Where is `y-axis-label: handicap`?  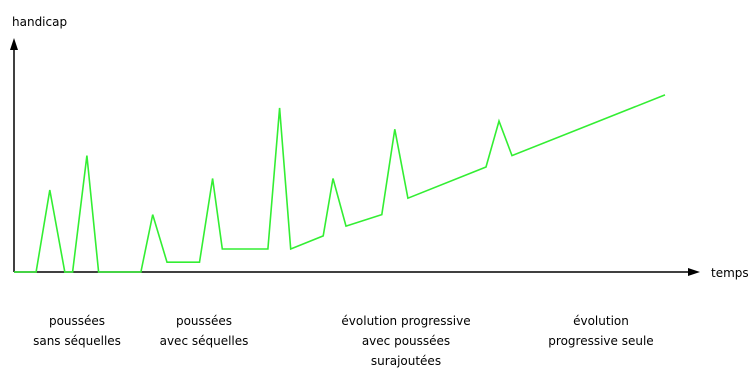
y-axis-label: handicap is located at coordinates (39, 22).